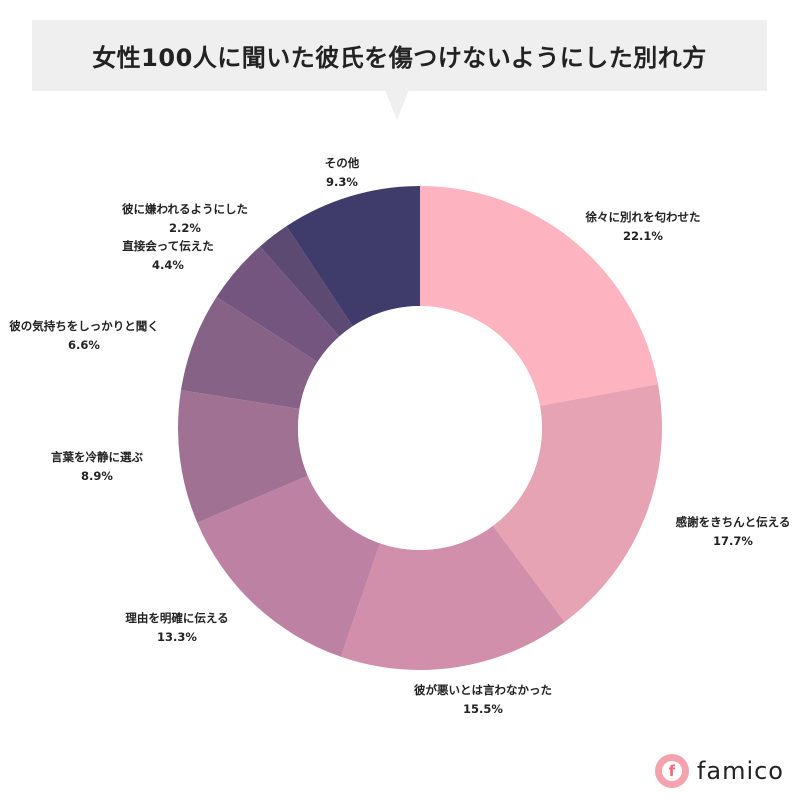  Describe the element at coordinates (168, 265) in the screenshot. I see `slice-value-label: 4.4%` at that location.